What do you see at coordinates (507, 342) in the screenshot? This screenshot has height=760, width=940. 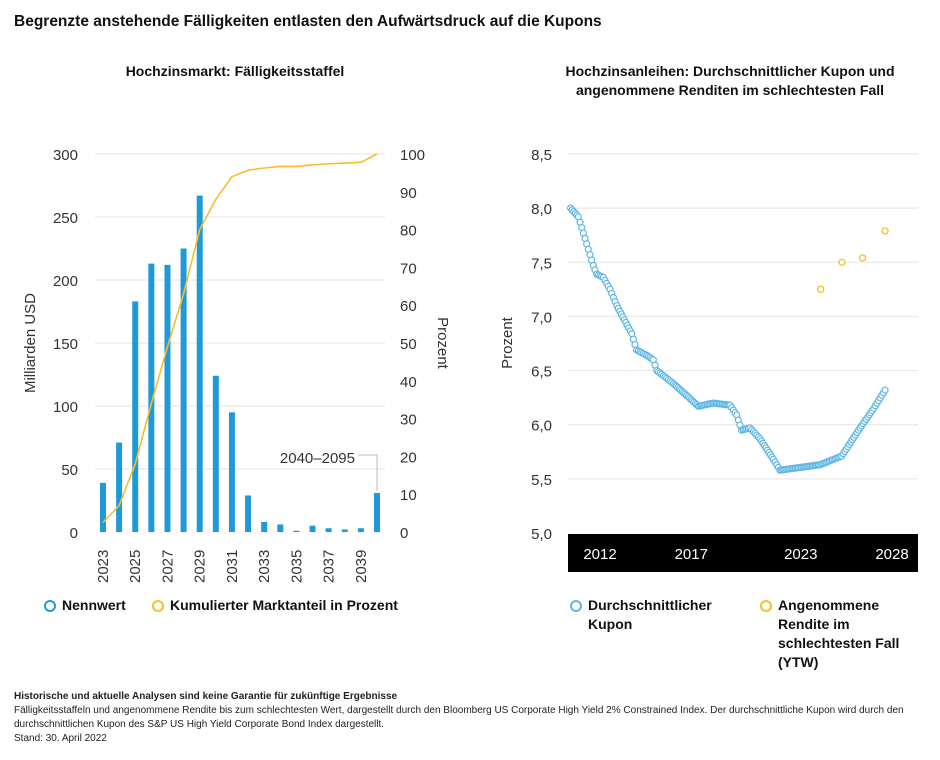 I see `y-axis-label: Prozent` at bounding box center [507, 342].